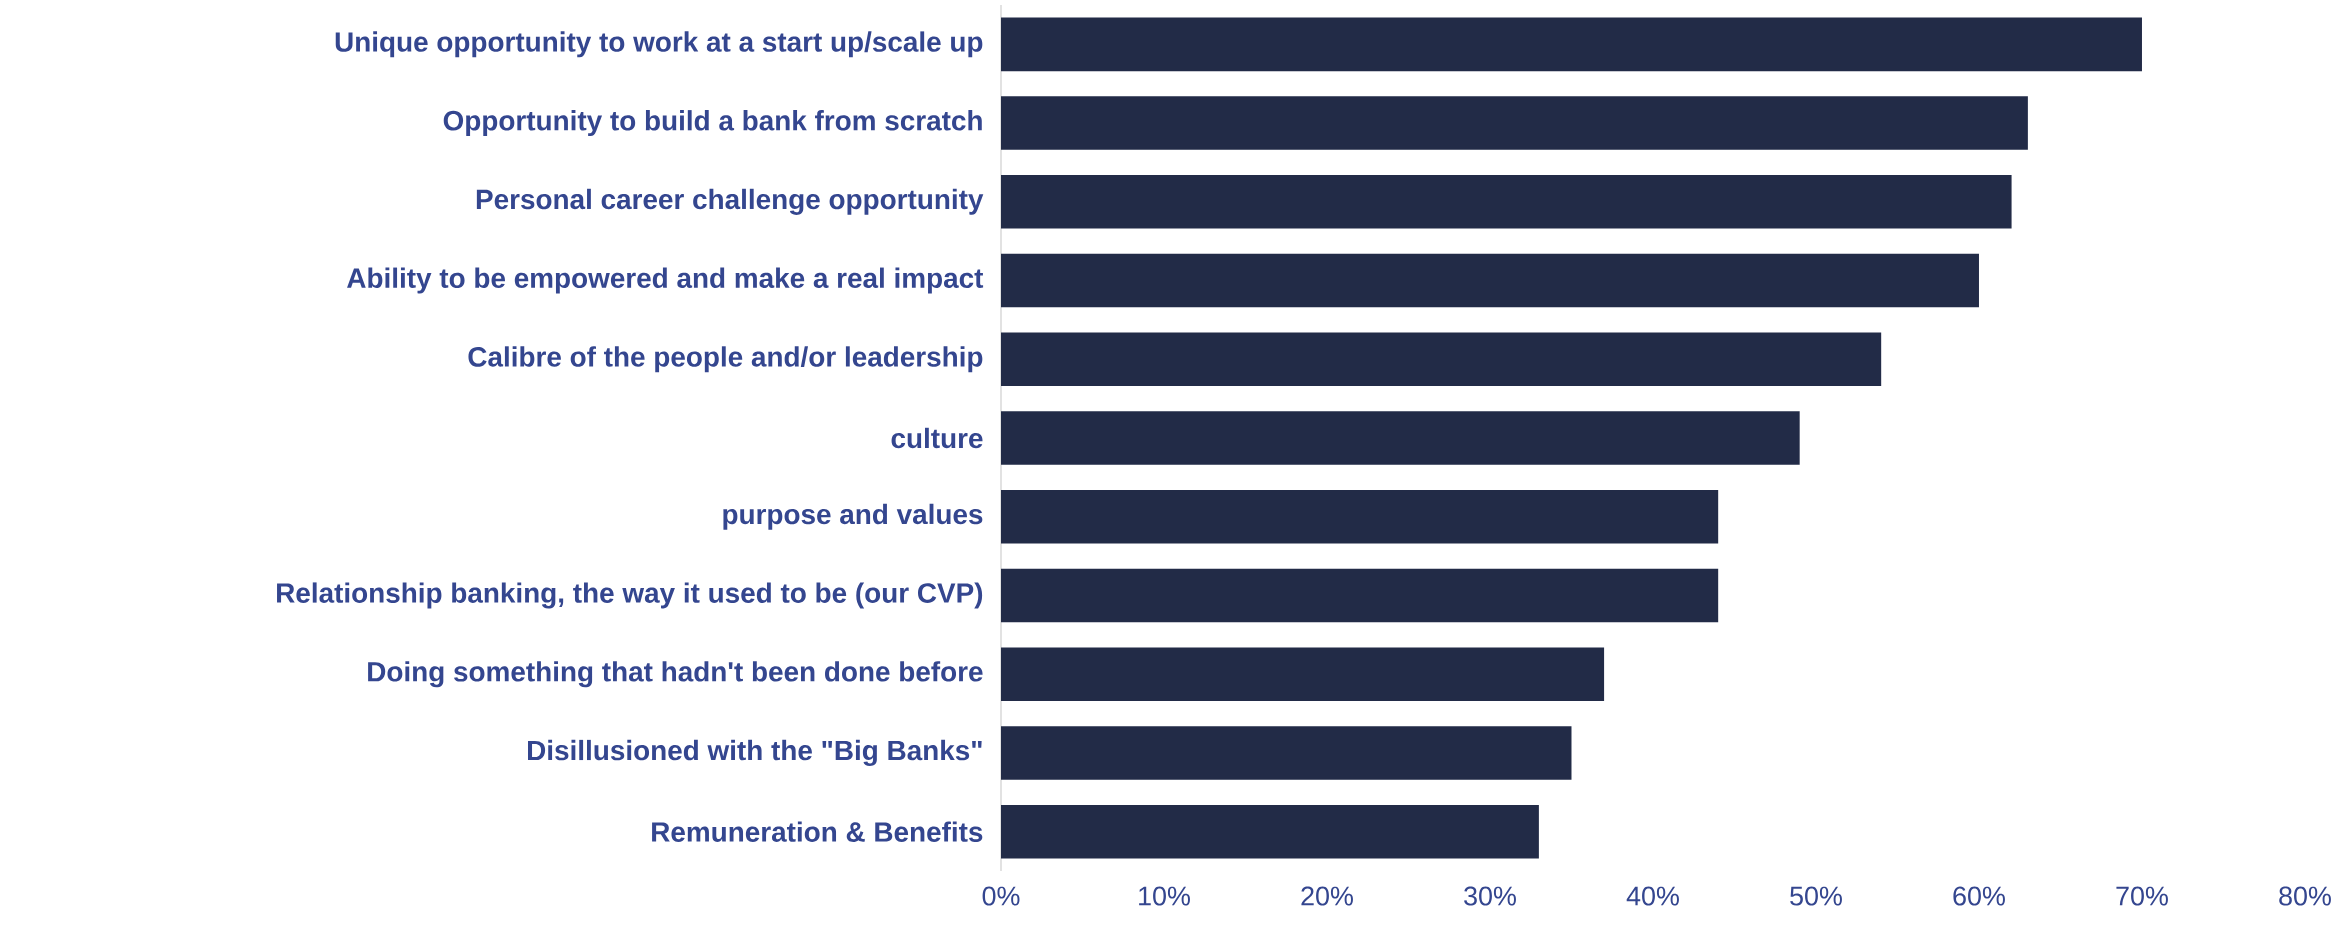 This screenshot has height=933, width=2336. Describe the element at coordinates (1816, 896) in the screenshot. I see `x-tick-label: 50%` at that location.